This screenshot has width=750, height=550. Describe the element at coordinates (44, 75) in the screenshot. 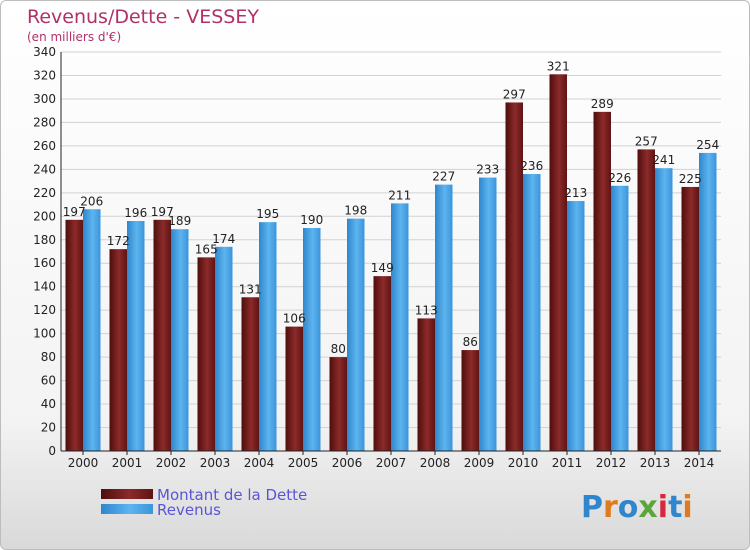

I see `y-tick-label: 320` at that location.